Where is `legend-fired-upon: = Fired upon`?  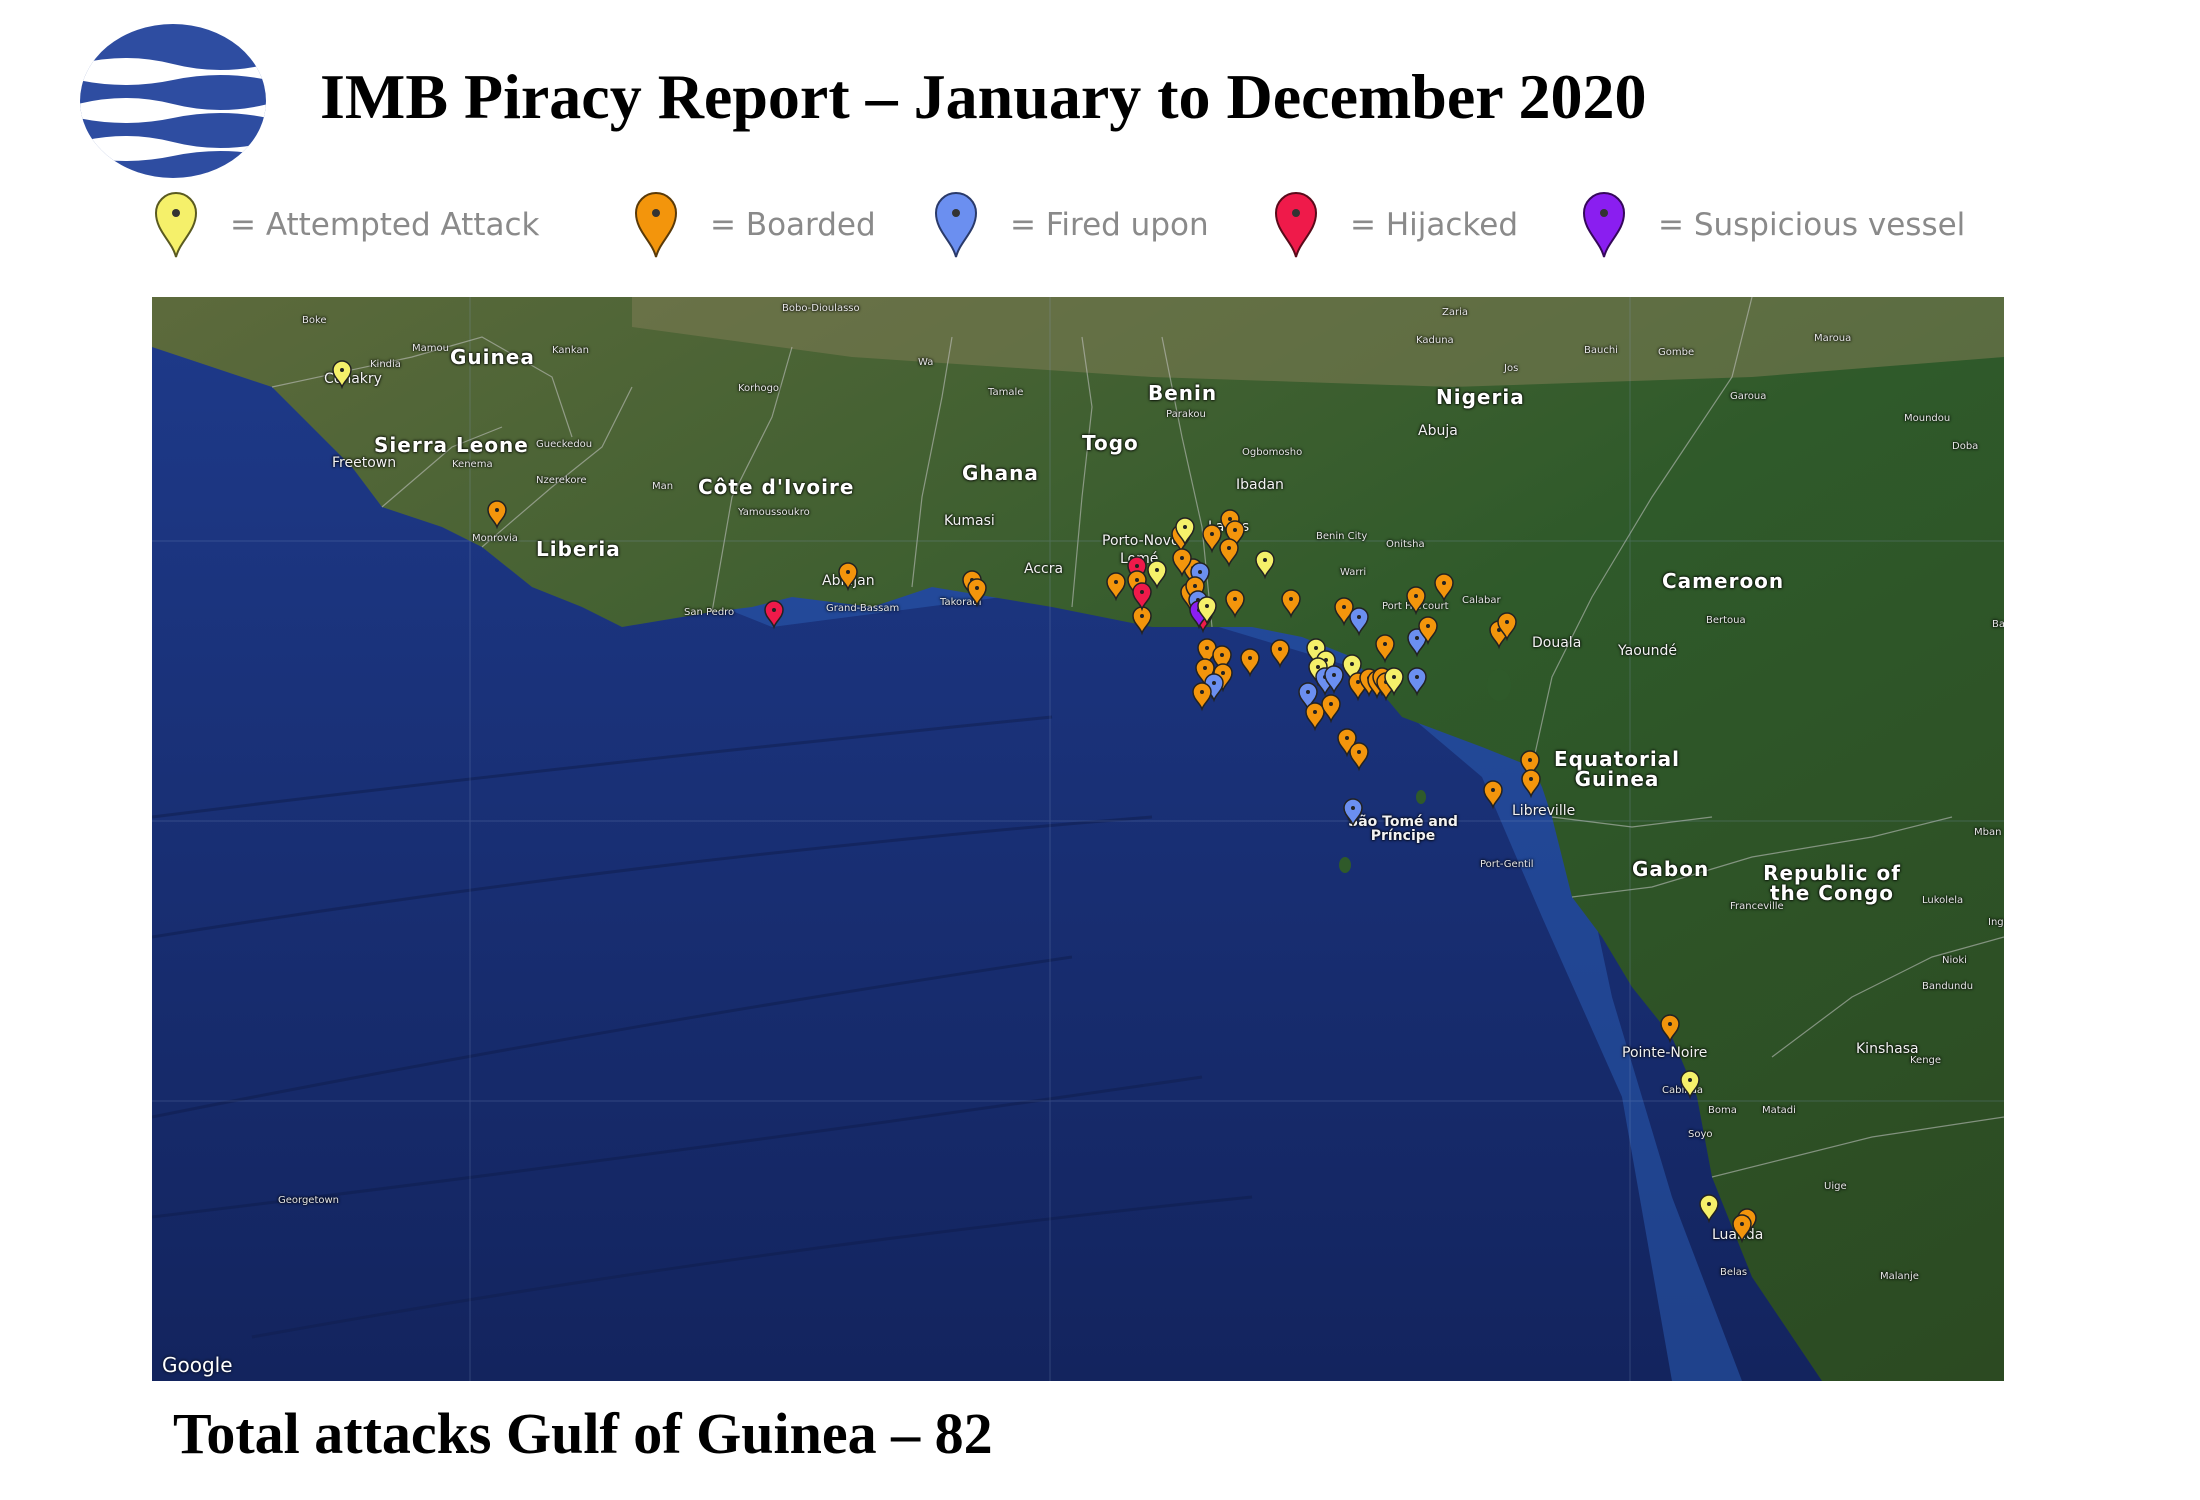 legend-fired-upon: = Fired upon is located at coordinates (1069, 225).